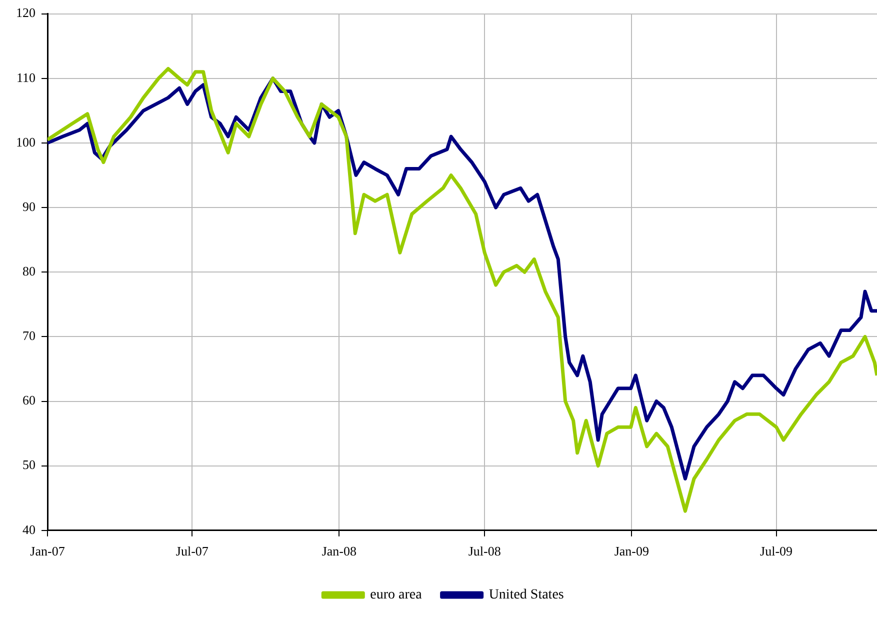  Describe the element at coordinates (29, 400) in the screenshot. I see `y-tick-label: 60` at that location.